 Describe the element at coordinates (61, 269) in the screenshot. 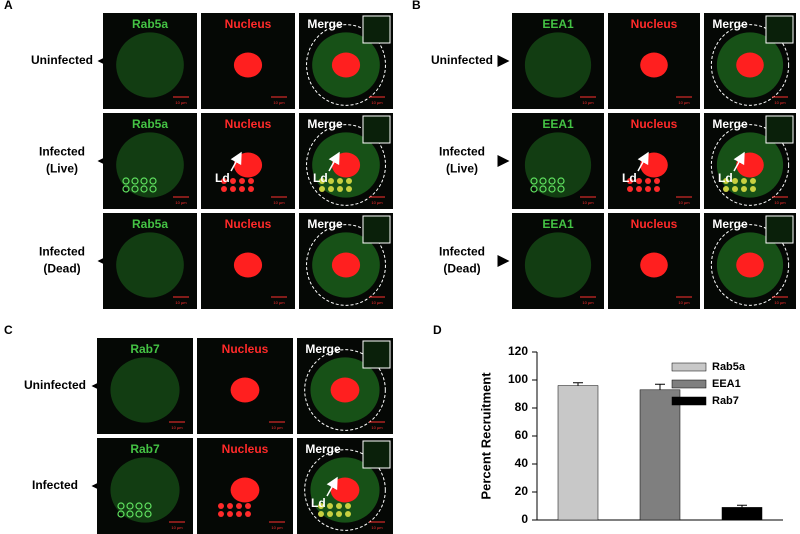

I see `row-label: (Dead)` at that location.